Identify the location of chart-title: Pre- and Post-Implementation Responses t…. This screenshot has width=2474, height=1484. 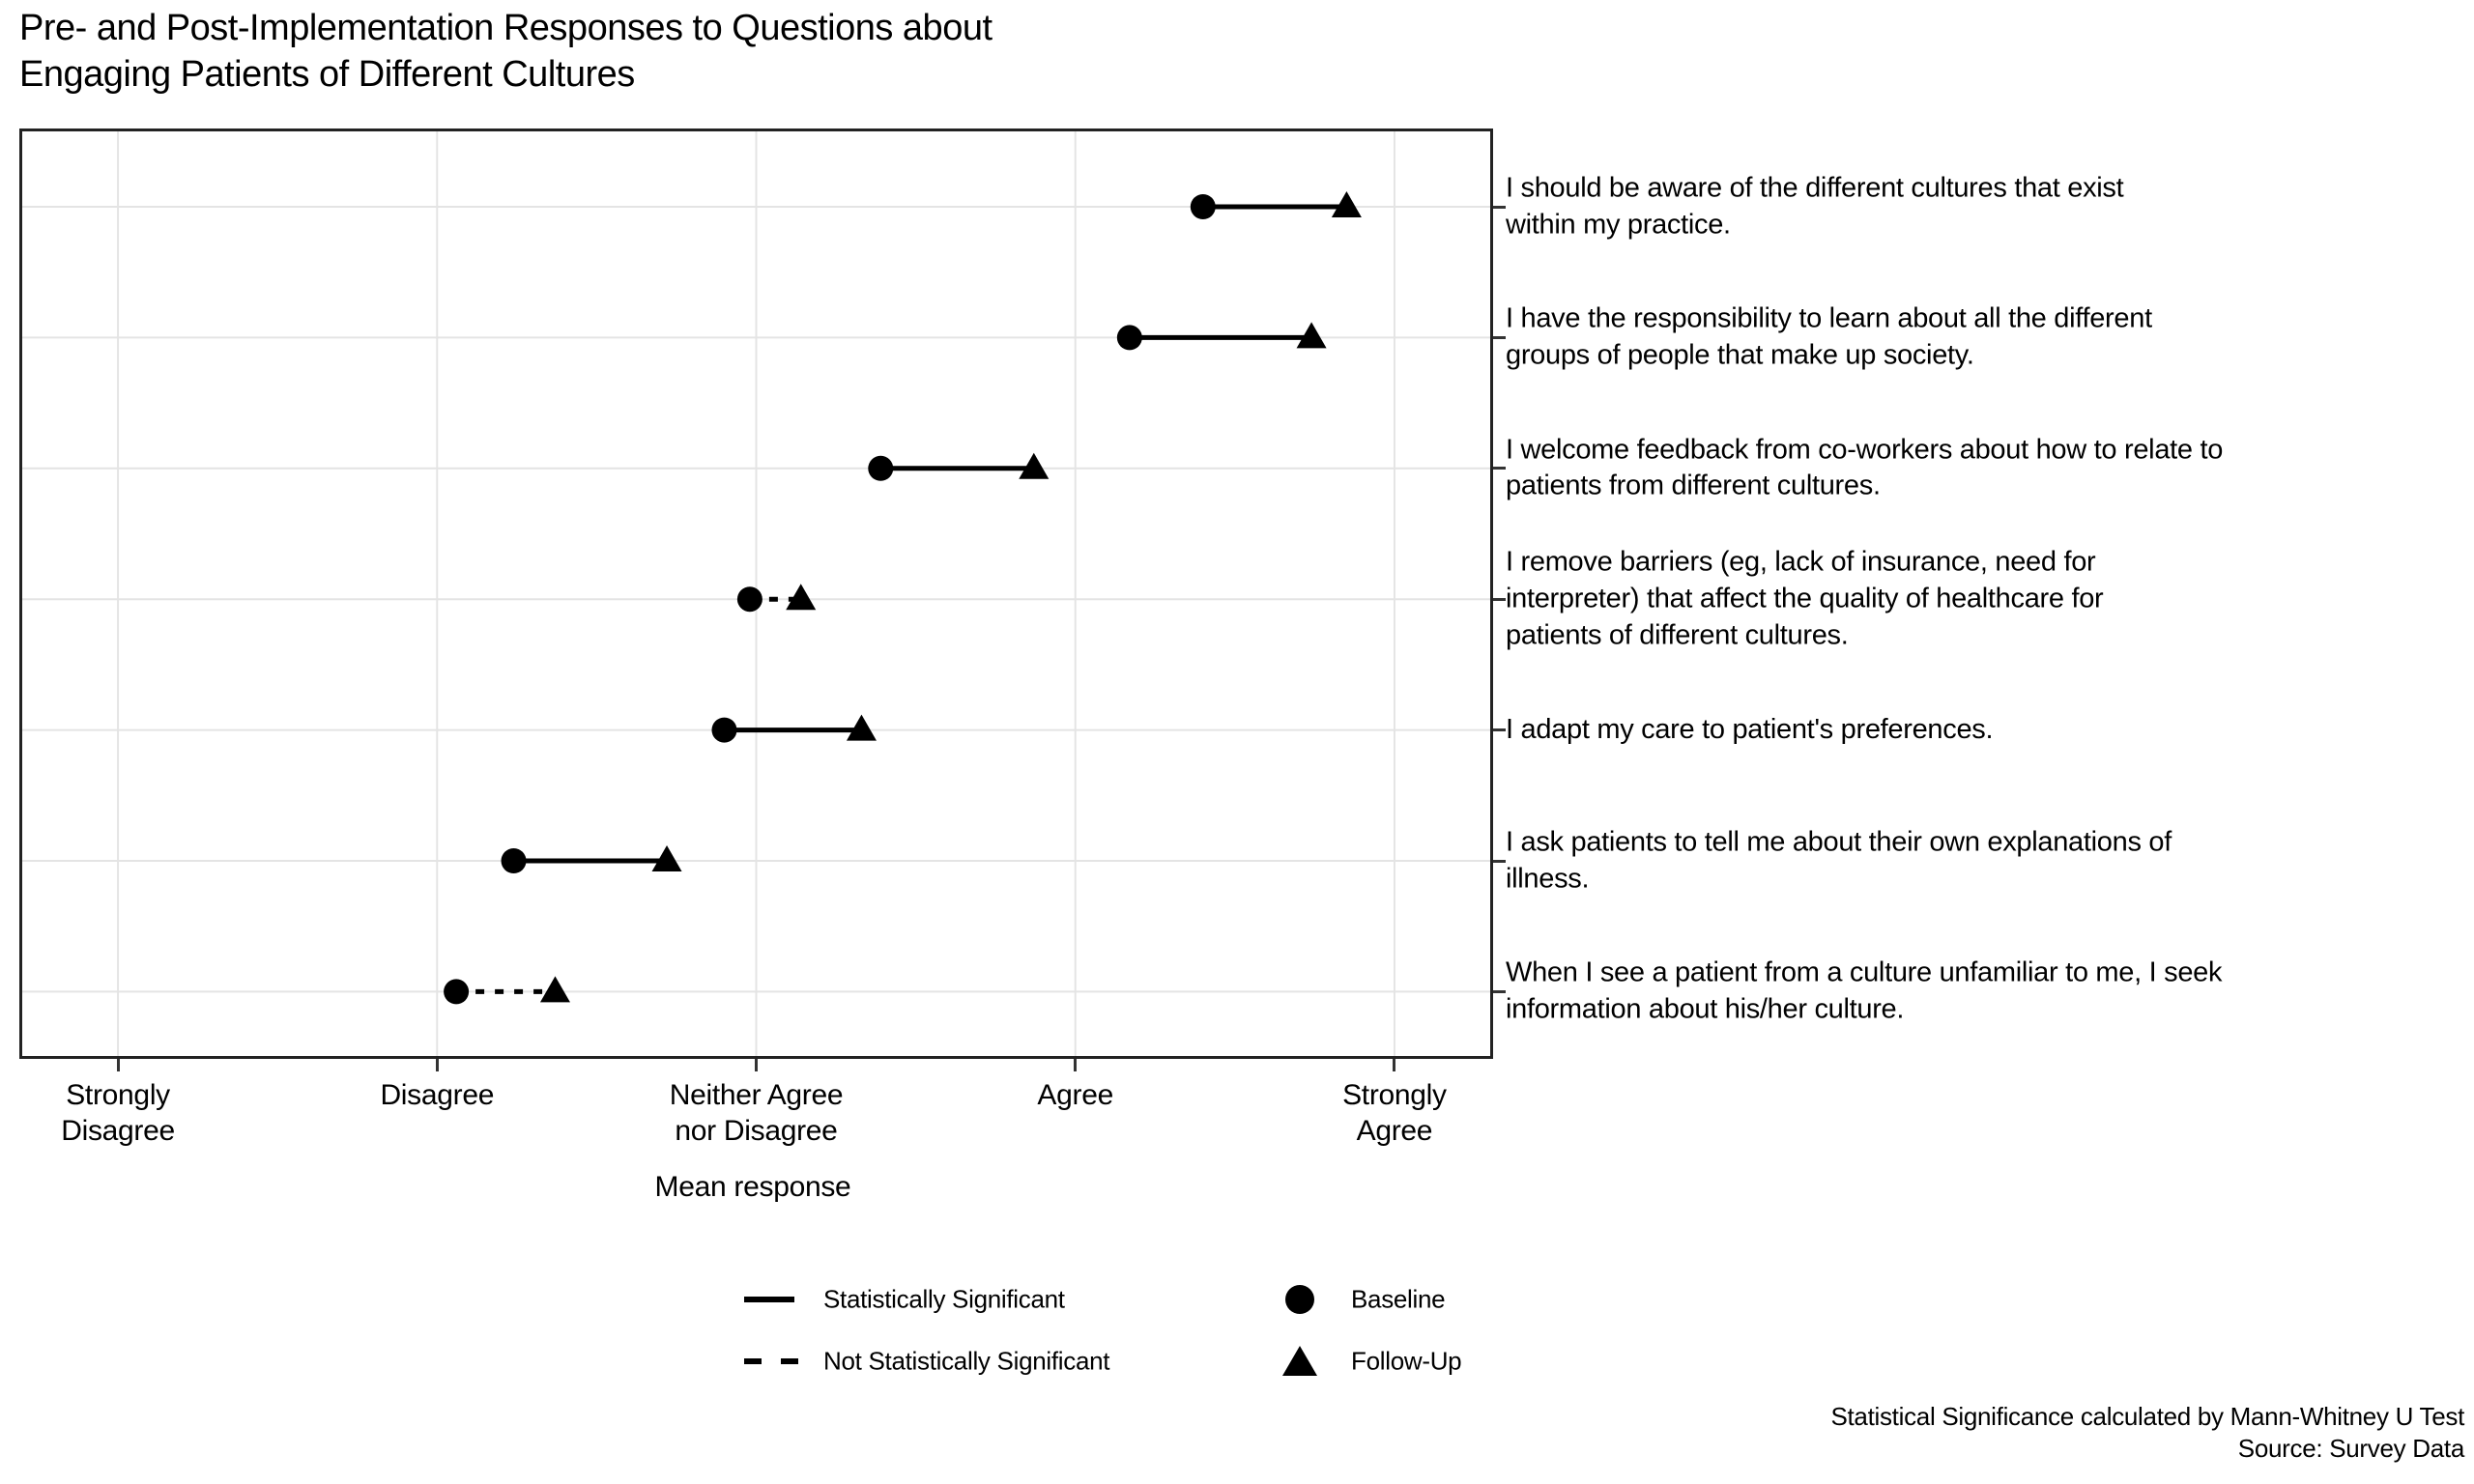
(506, 52).